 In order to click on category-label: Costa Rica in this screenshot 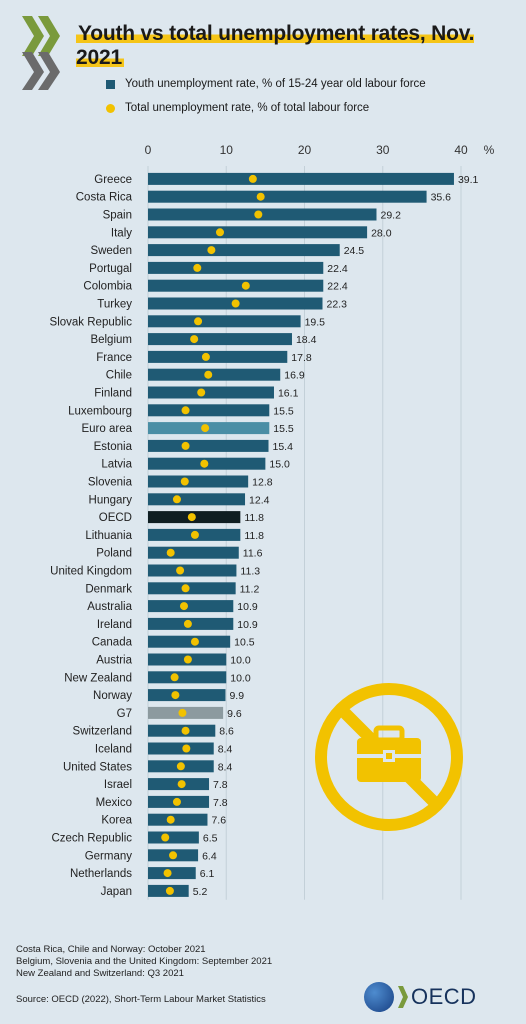, I will do `click(104, 198)`.